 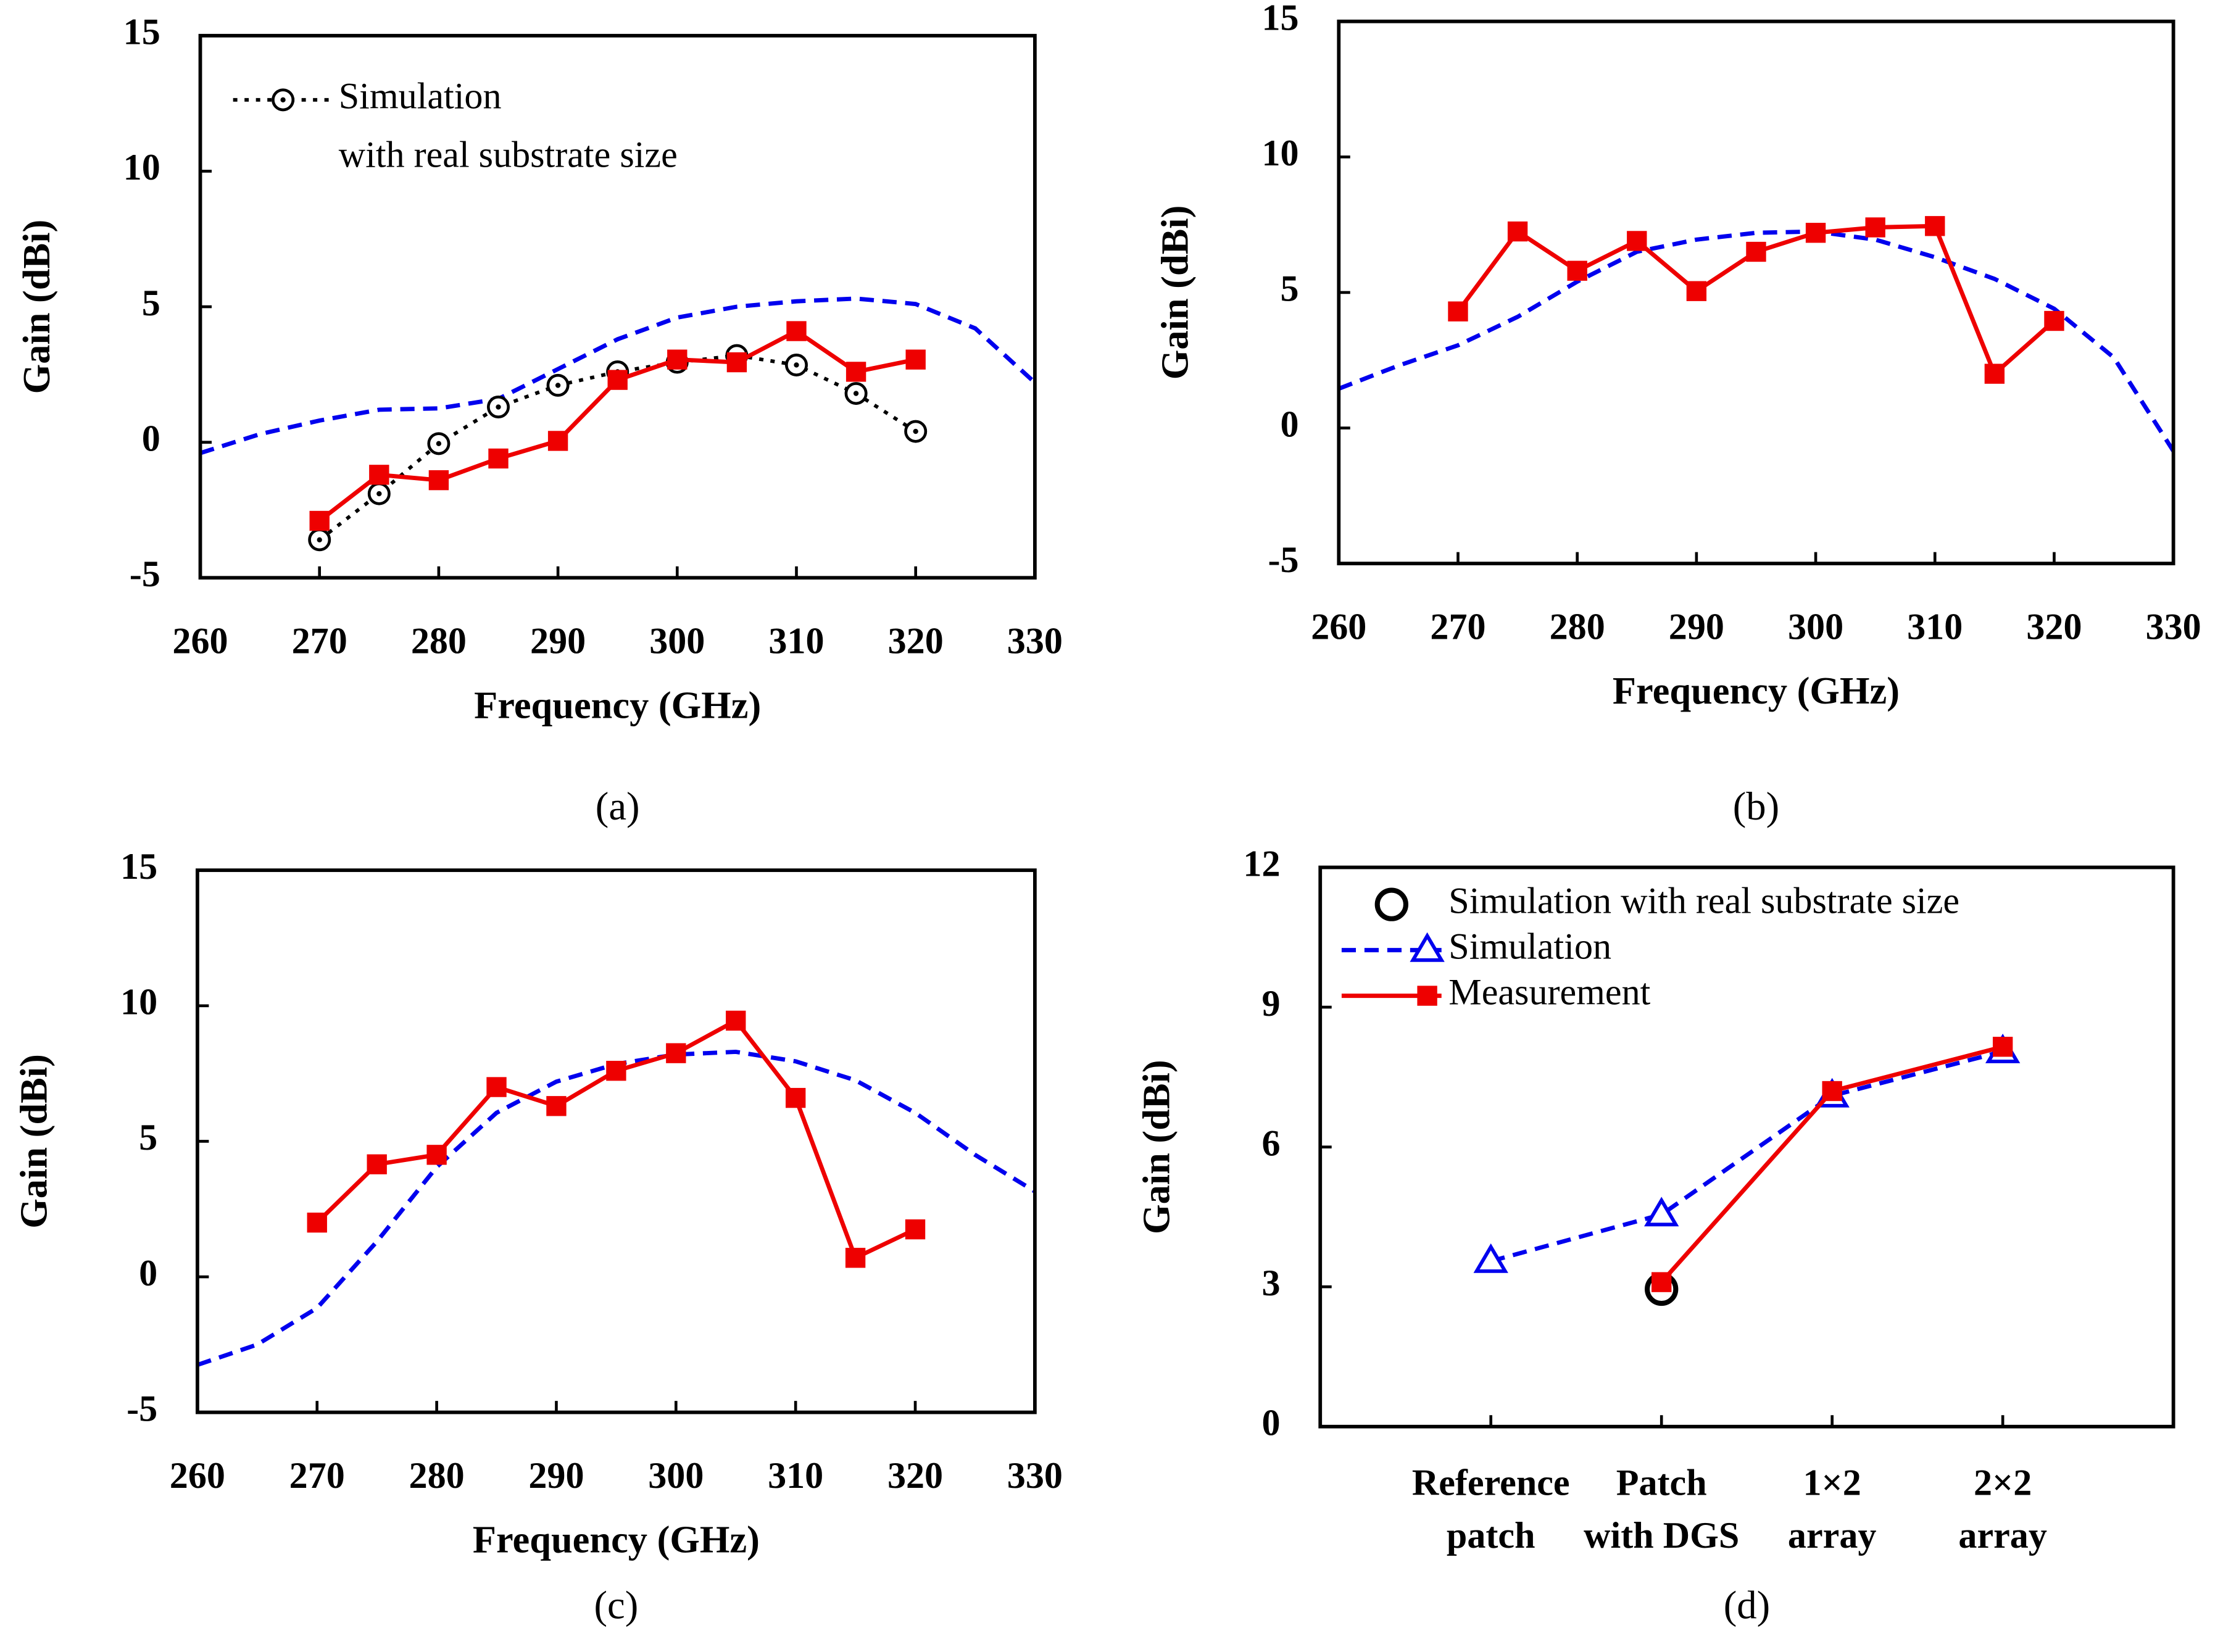 I want to click on x-tick-label: 2×2, so click(x=2003, y=1483).